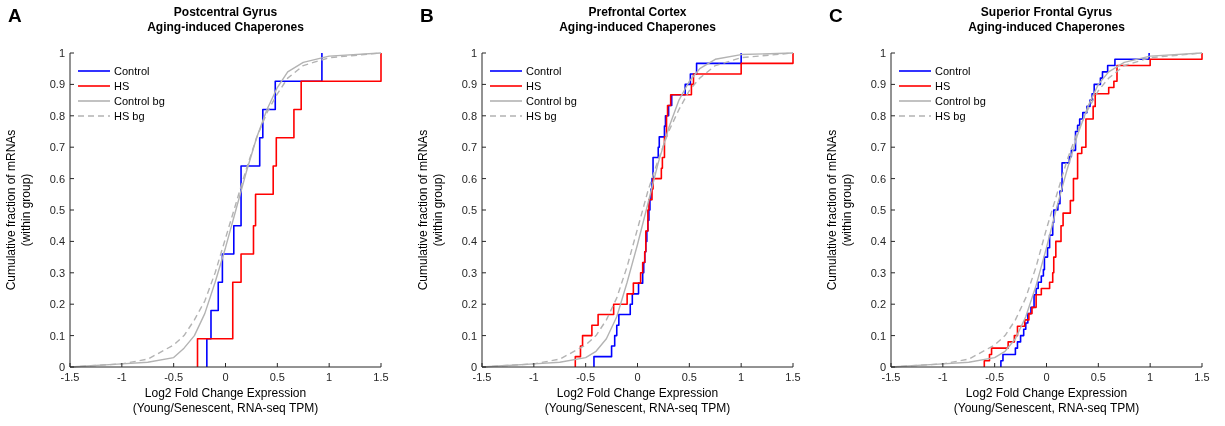 This screenshot has height=426, width=1225. I want to click on chart-title: Postcentral Gyrus, so click(225, 12).